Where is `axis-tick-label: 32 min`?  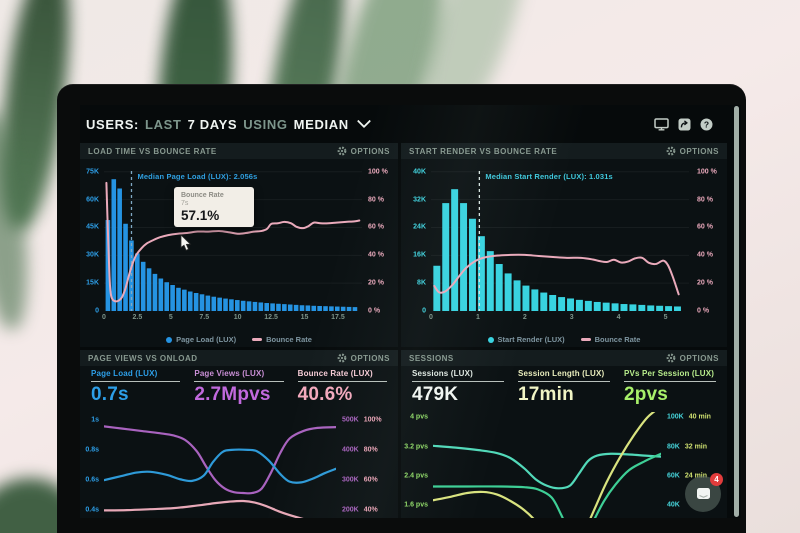 axis-tick-label: 32 min is located at coordinates (696, 447).